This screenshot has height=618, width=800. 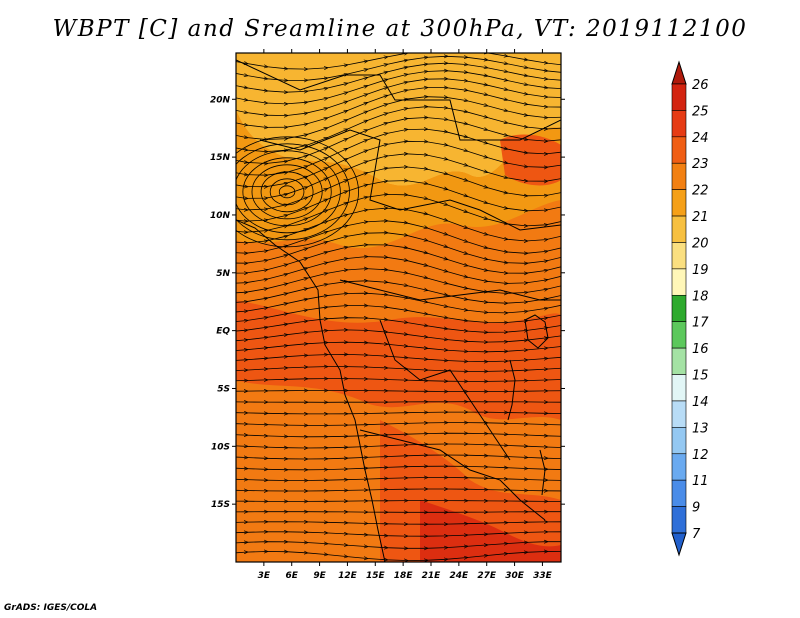 What do you see at coordinates (223, 332) in the screenshot?
I see `y-tick-label: EQ` at bounding box center [223, 332].